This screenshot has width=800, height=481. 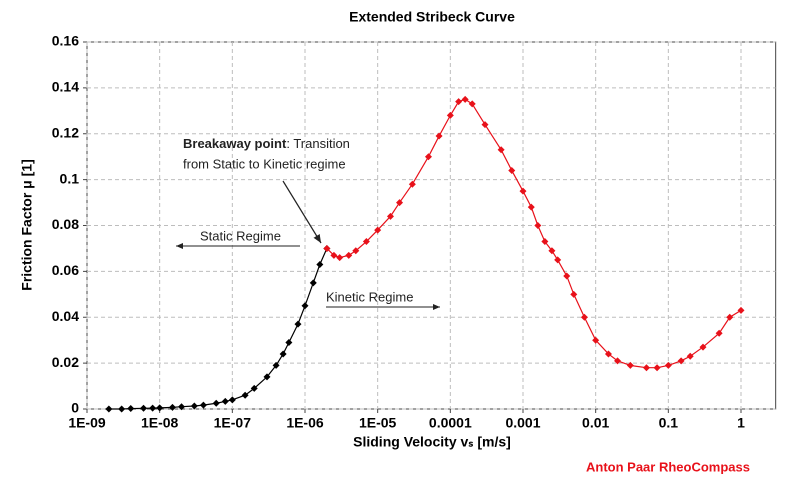 What do you see at coordinates (378, 423) in the screenshot?
I see `x-tick-label: 1E-05` at bounding box center [378, 423].